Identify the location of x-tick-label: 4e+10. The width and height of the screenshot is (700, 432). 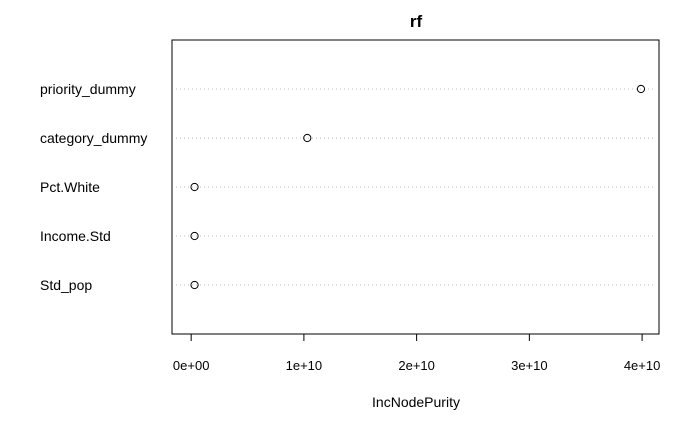
(642, 365).